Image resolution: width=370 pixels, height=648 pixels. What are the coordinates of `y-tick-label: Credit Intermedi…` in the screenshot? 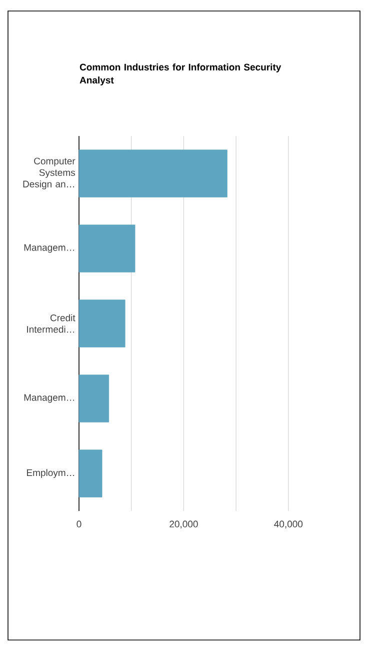 It's located at (51, 323).